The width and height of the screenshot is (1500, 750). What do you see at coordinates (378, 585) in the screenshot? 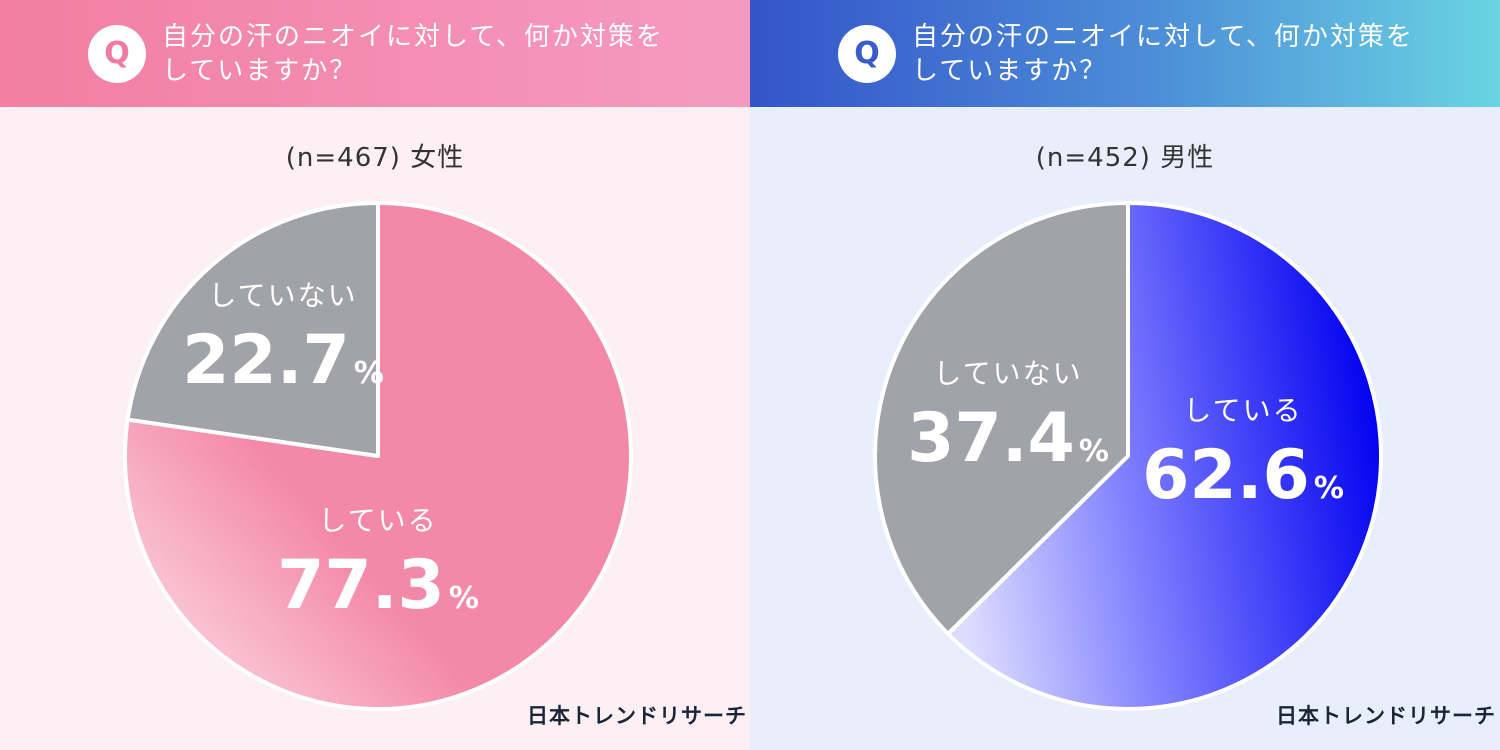
I see `slice-value-label: 77.3%` at bounding box center [378, 585].